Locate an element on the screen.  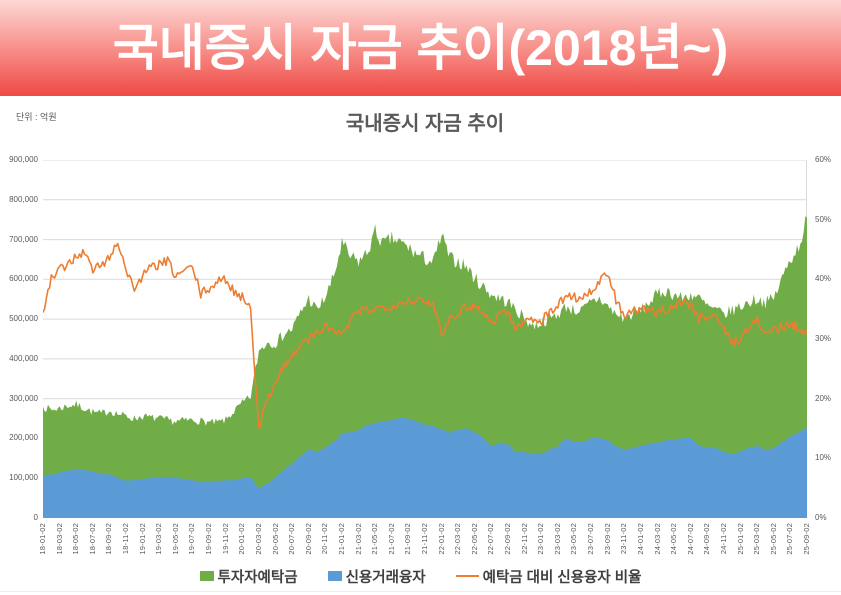
x-tick-label: 24-11-02 is located at coordinates (723, 539).